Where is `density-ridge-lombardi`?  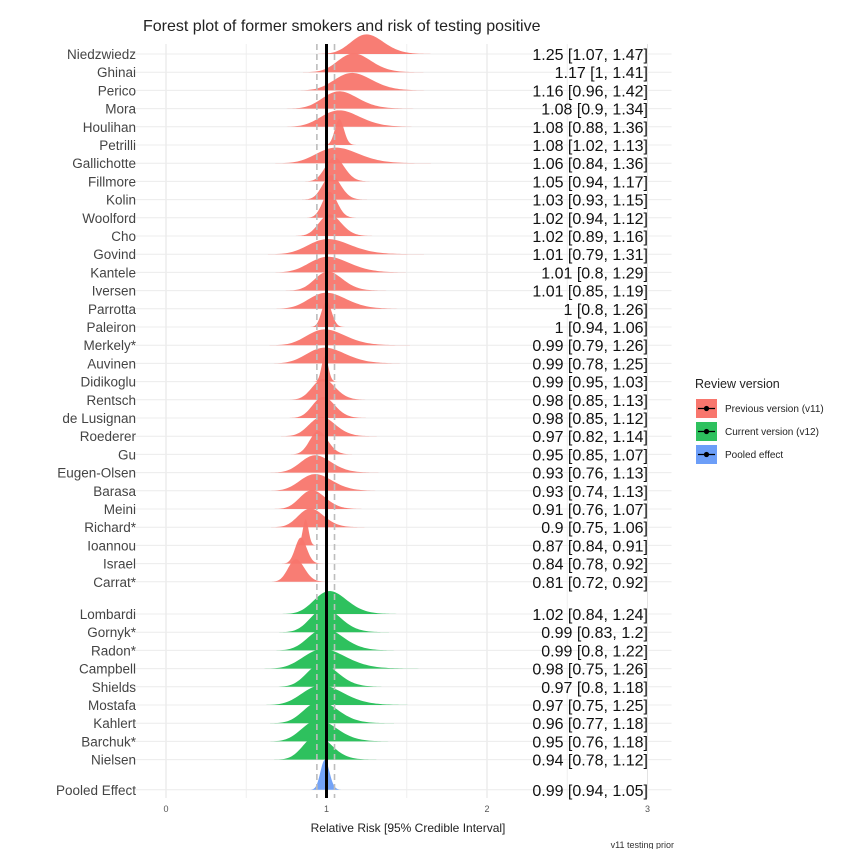
density-ridge-lombardi is located at coordinates (340, 602).